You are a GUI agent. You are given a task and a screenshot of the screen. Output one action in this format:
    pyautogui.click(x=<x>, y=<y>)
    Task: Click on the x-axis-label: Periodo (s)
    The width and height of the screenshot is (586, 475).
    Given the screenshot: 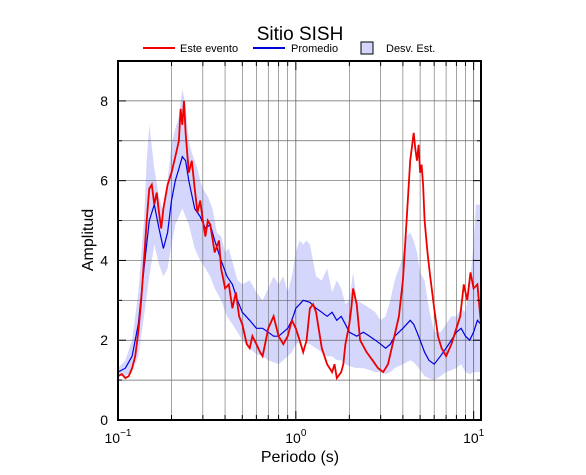 What is the action you would take?
    pyautogui.click(x=300, y=457)
    